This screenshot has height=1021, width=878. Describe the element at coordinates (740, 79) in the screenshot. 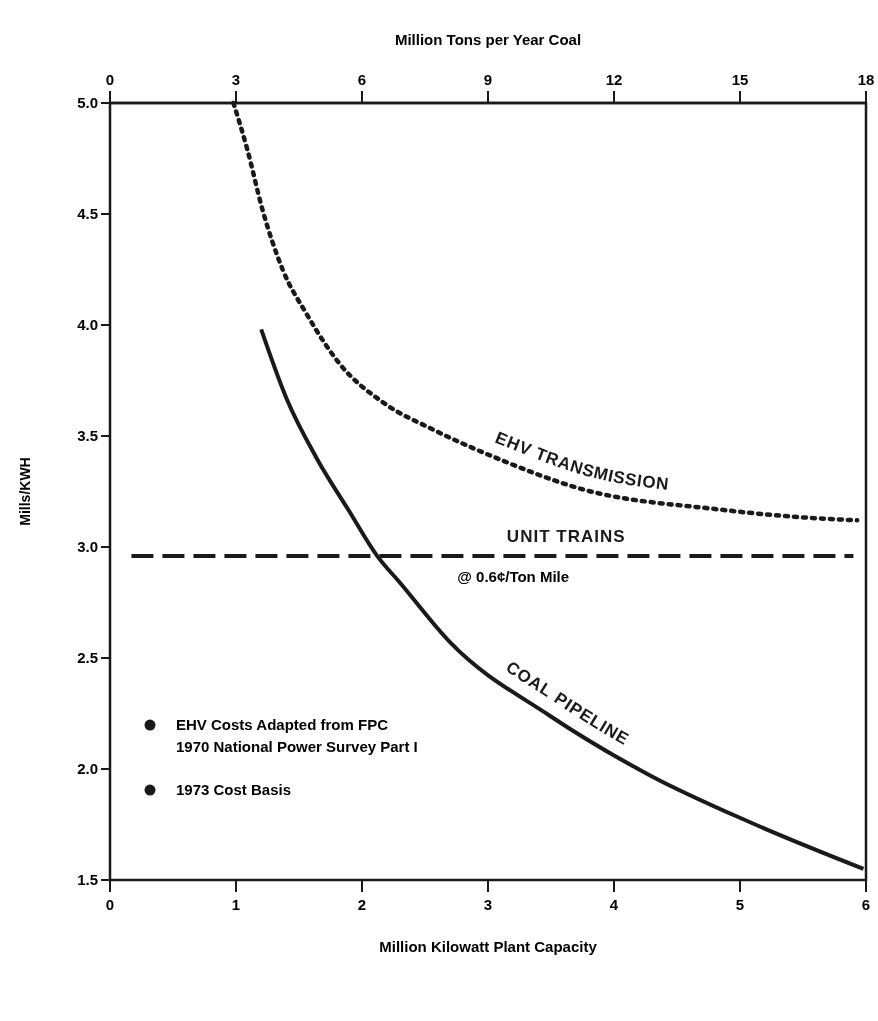

I see `x2-tick-label: 15` at that location.